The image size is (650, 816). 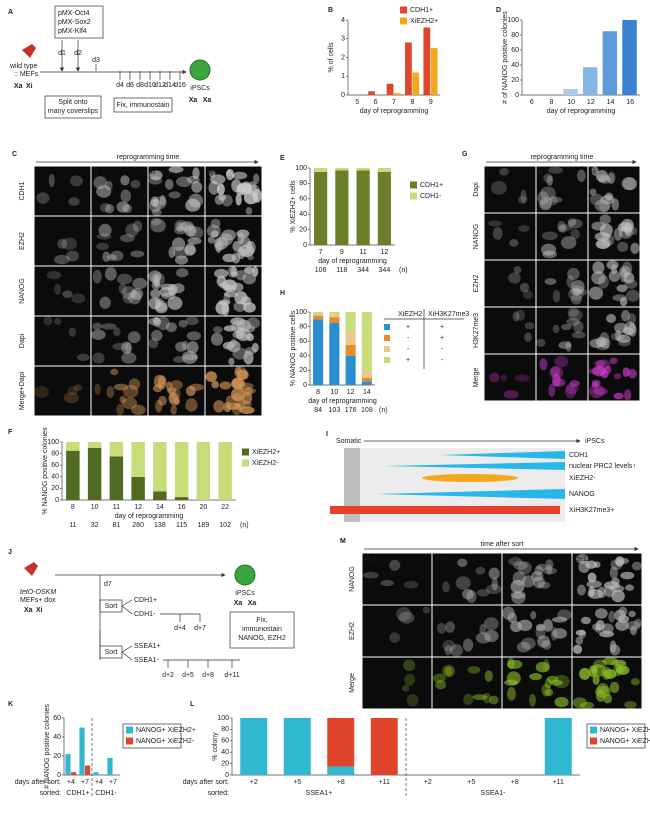 I want to click on y-tick-label: 1, so click(x=343, y=76).